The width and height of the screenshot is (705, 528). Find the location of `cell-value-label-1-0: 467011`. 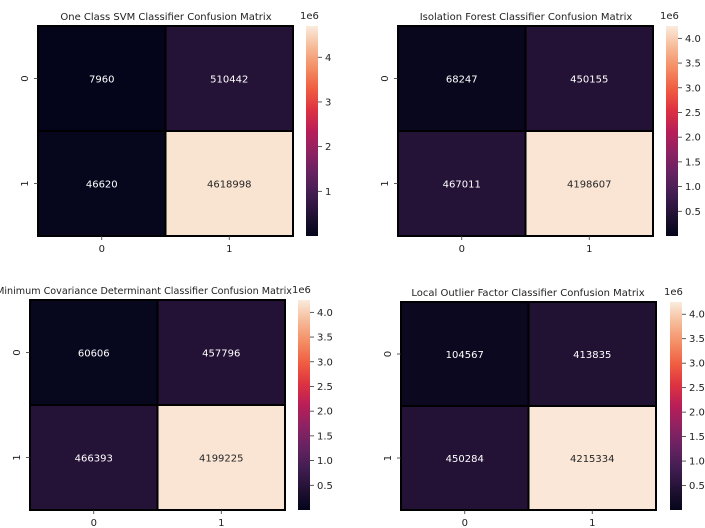

cell-value-label-1-0: 467011 is located at coordinates (462, 185).